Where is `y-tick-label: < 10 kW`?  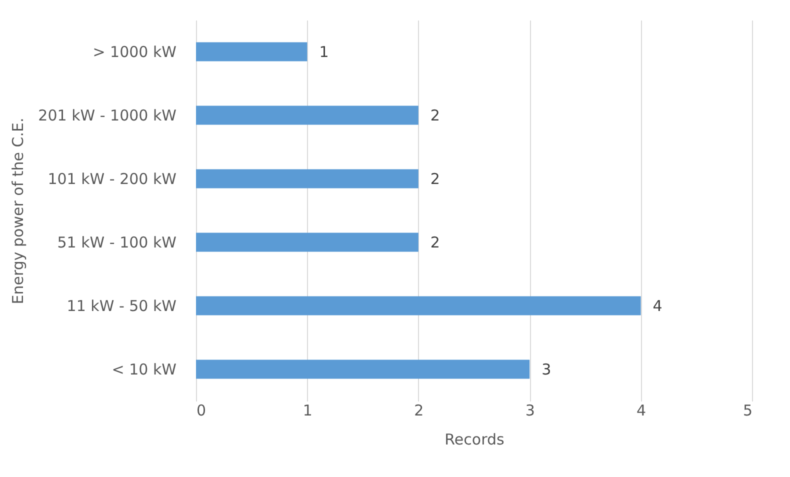 y-tick-label: < 10 kW is located at coordinates (144, 369).